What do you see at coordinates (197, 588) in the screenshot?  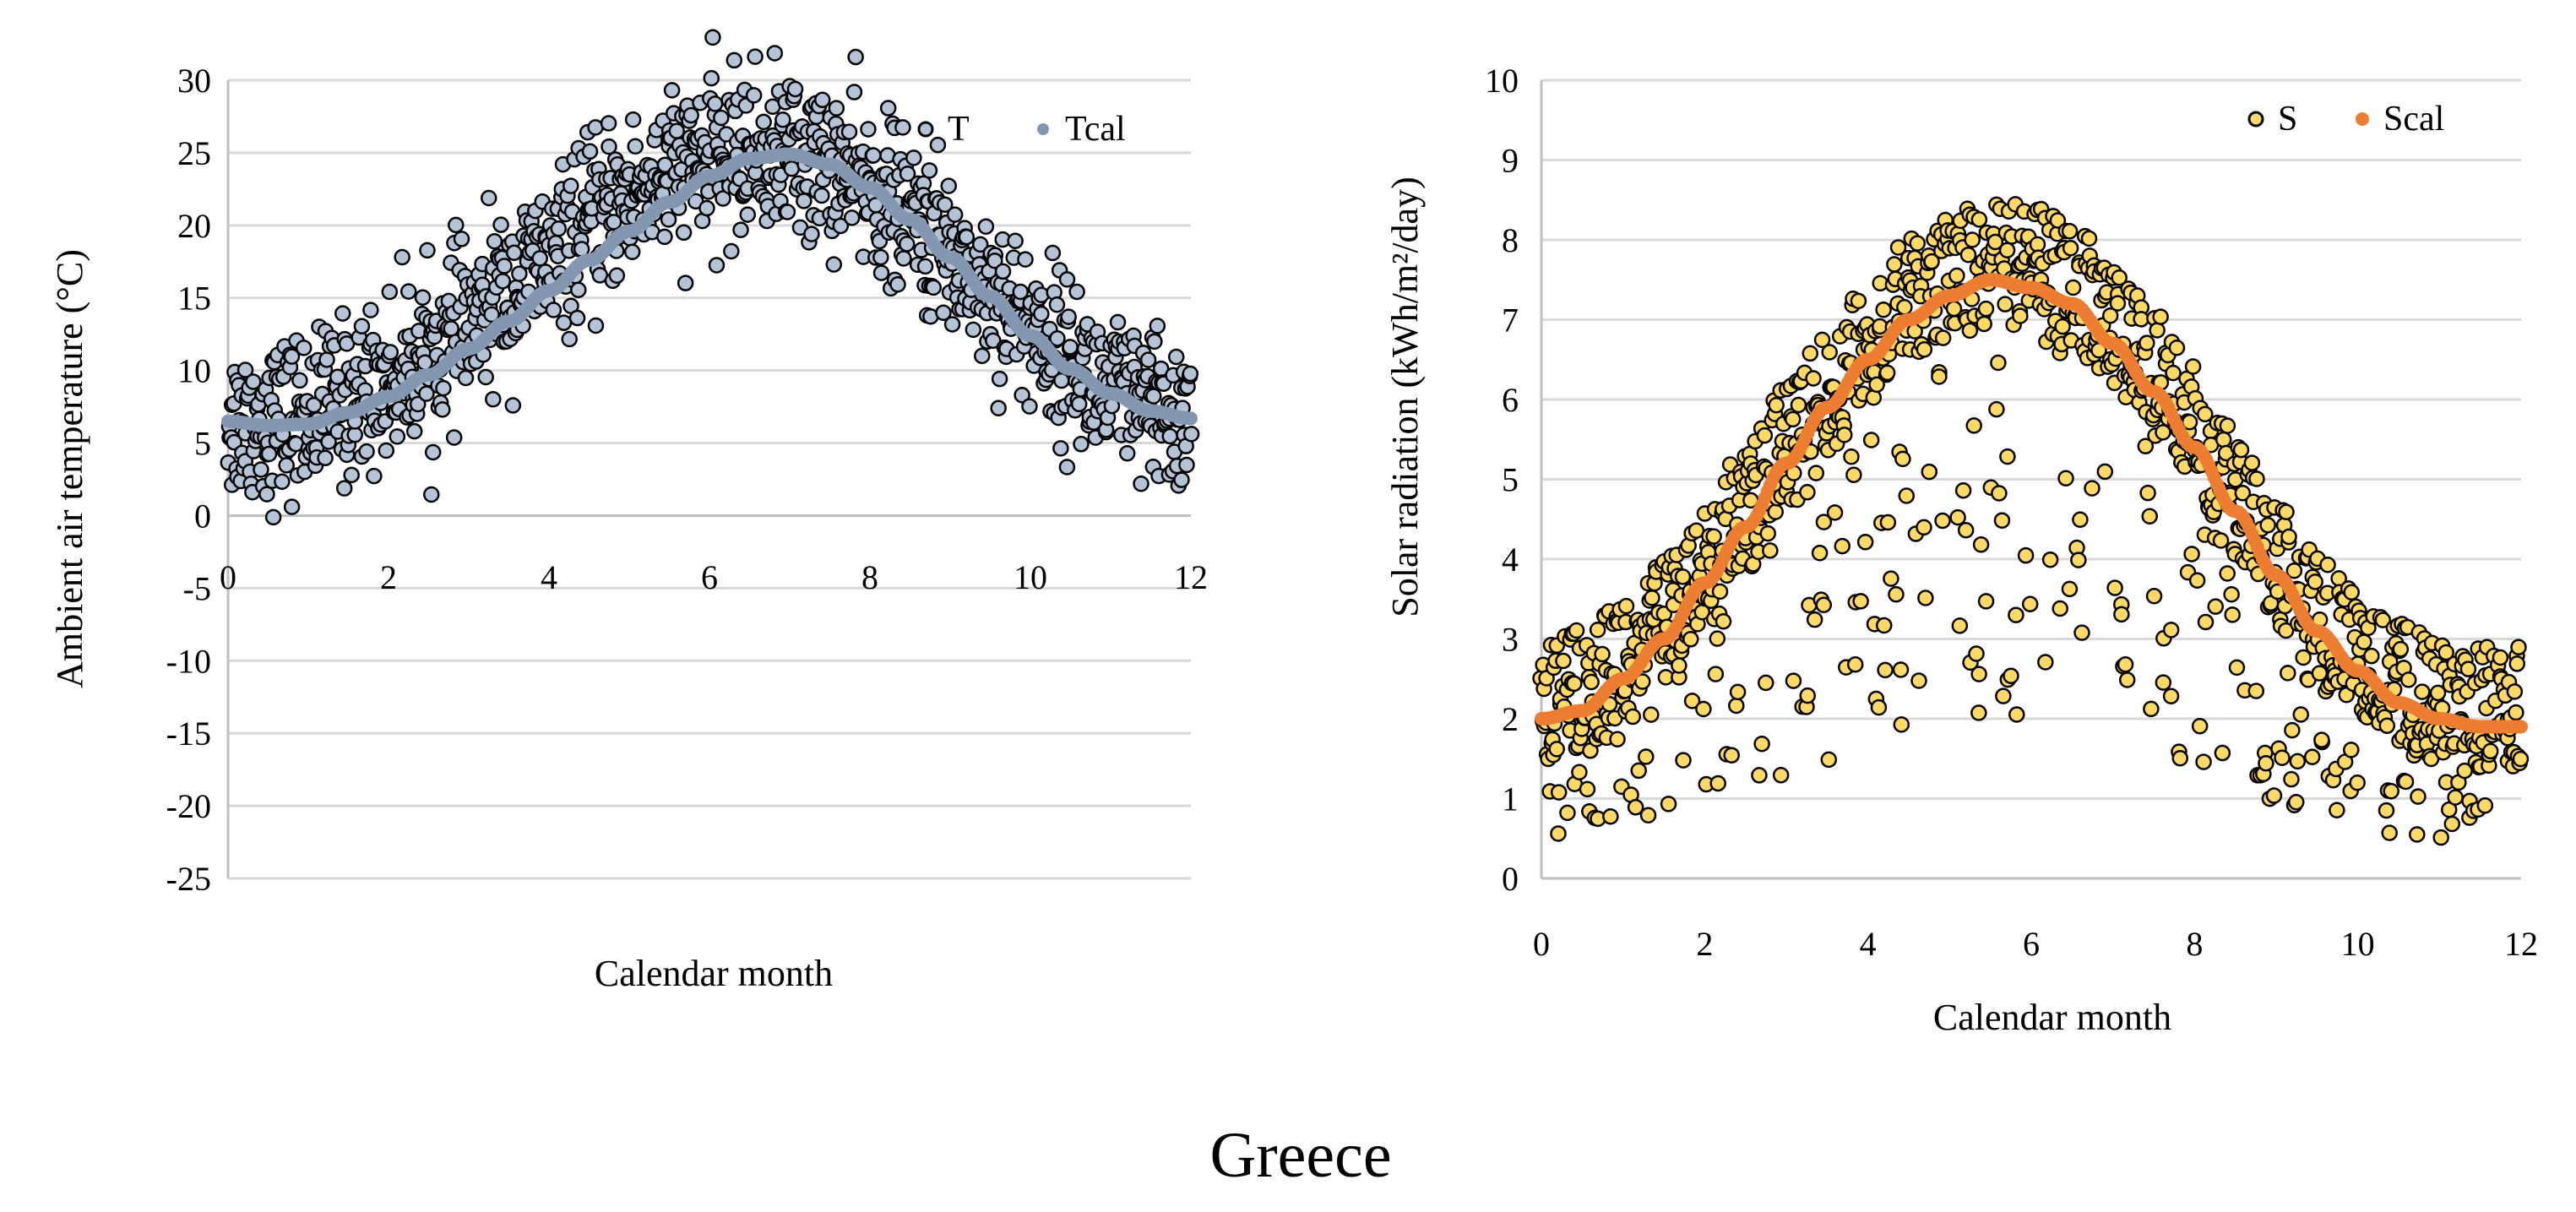 I see `y-tick-label: -5` at bounding box center [197, 588].